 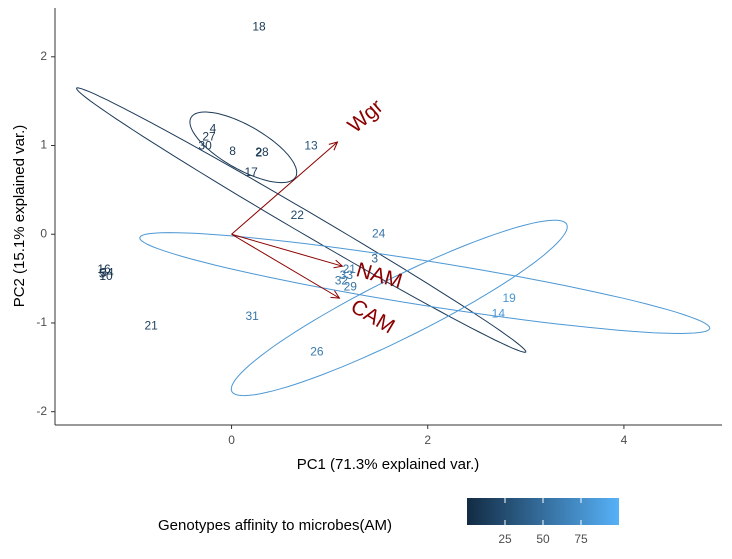 What do you see at coordinates (275, 525) in the screenshot?
I see `legend-title: Genotypes affinity to microbes(AM)` at bounding box center [275, 525].